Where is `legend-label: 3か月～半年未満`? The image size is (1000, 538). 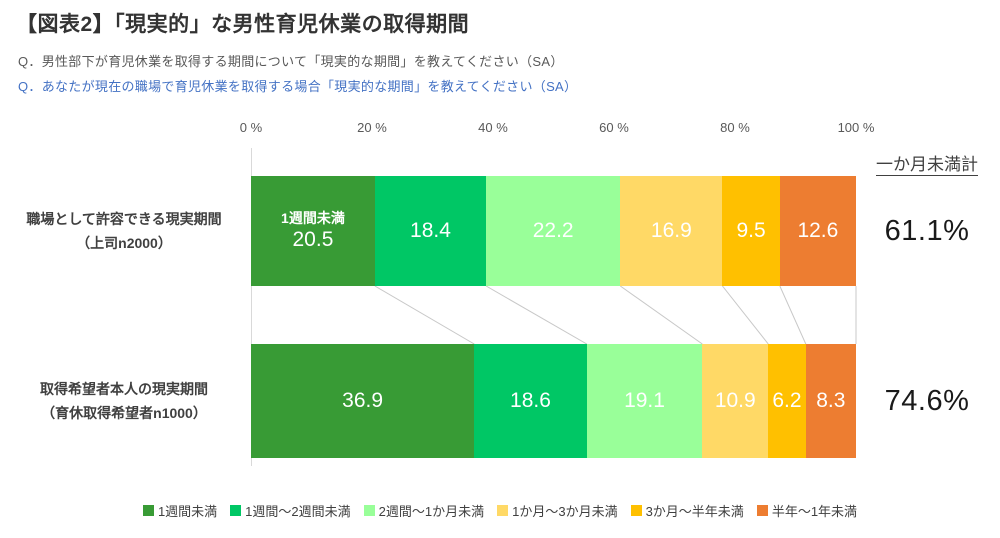 legend-label: 3か月～半年未満 is located at coordinates (694, 511).